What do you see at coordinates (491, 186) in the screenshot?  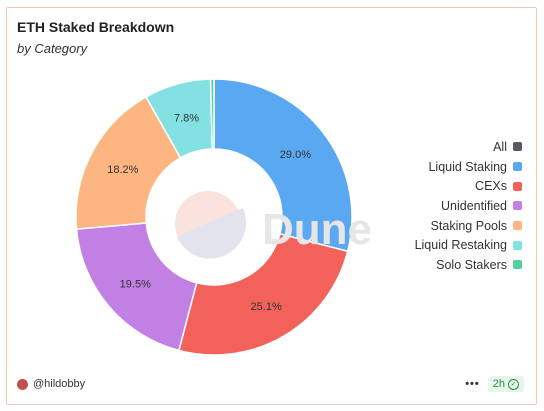 I see `legend-label: CEXs` at bounding box center [491, 186].